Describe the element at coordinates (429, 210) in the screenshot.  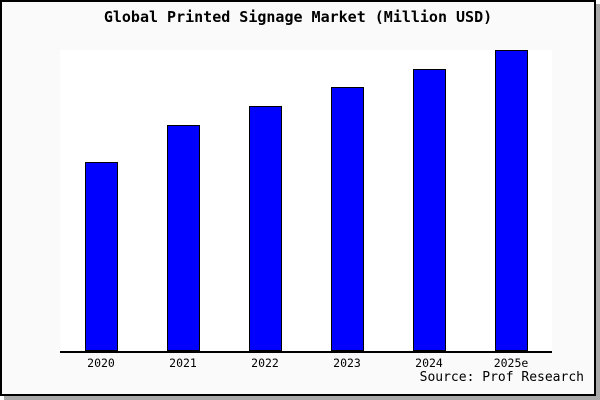
I see `bar-2024` at that location.